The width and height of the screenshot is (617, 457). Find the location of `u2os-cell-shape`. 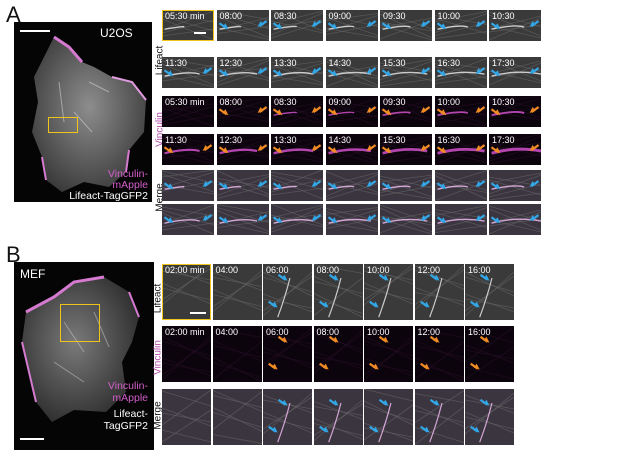

u2os-cell-shape is located at coordinates (89, 113).